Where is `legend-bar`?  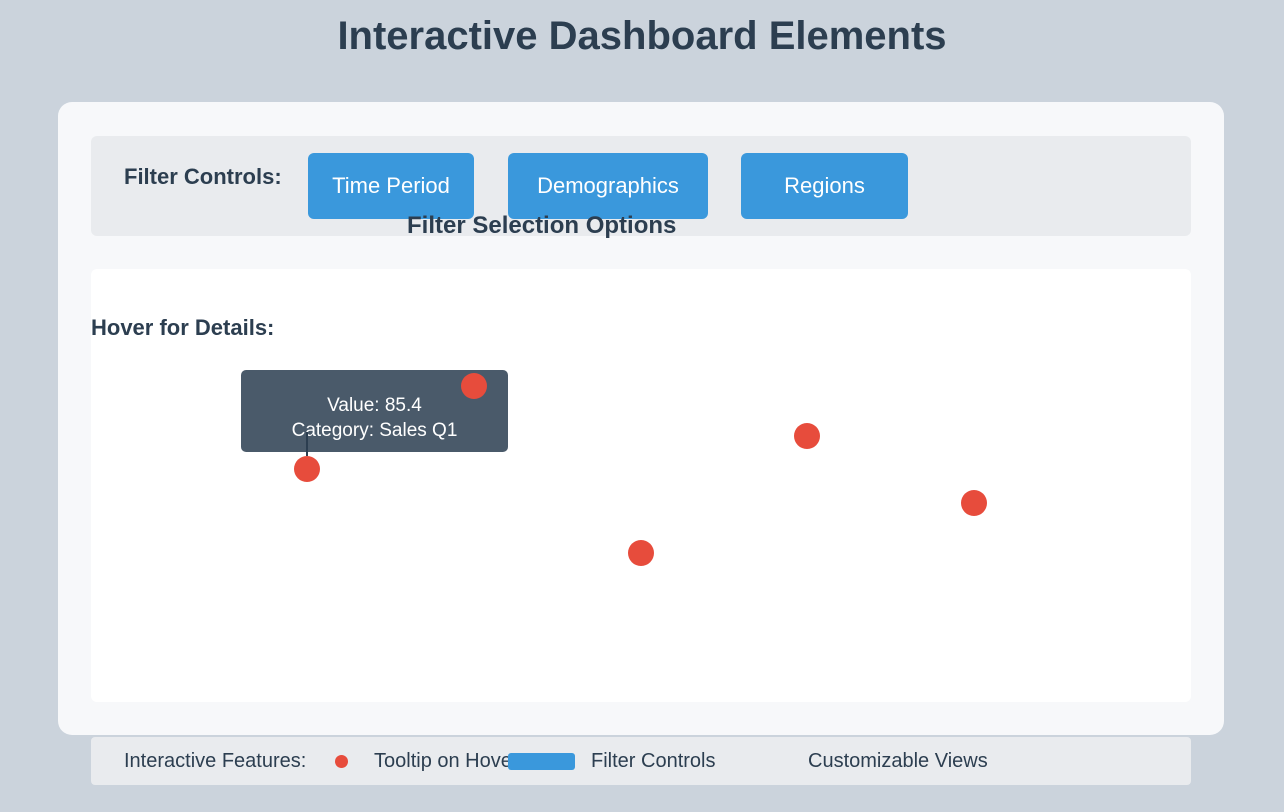
legend-bar is located at coordinates (641, 761).